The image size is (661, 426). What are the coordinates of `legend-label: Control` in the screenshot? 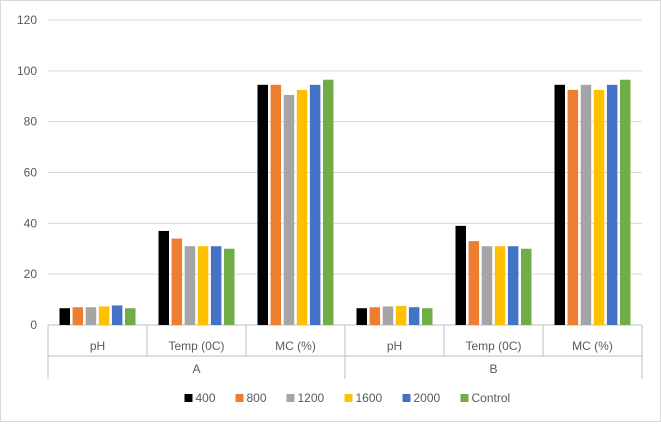 It's located at (491, 398).